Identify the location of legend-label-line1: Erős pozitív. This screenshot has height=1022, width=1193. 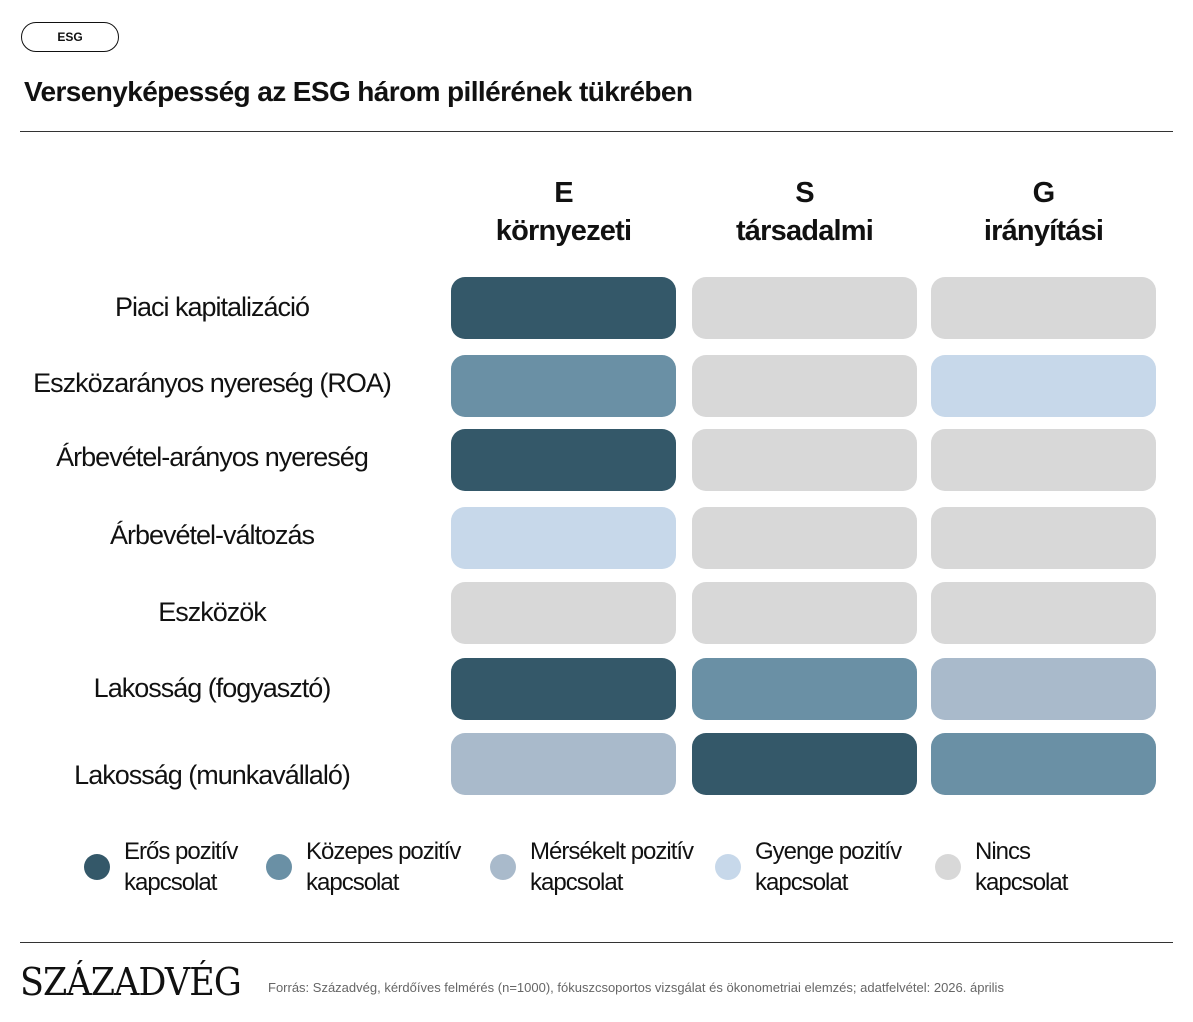
(181, 851).